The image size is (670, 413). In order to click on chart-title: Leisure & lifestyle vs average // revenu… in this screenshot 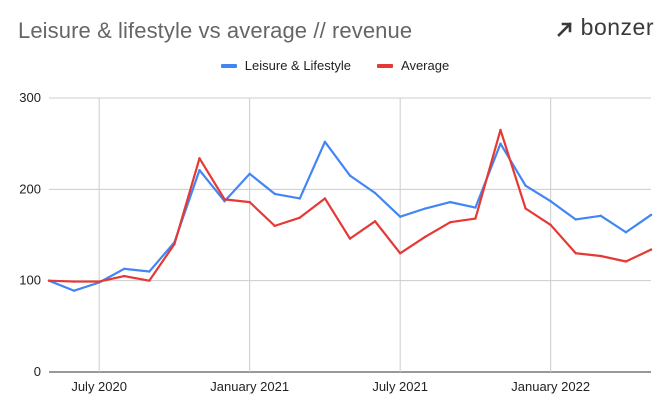, I will do `click(215, 30)`.